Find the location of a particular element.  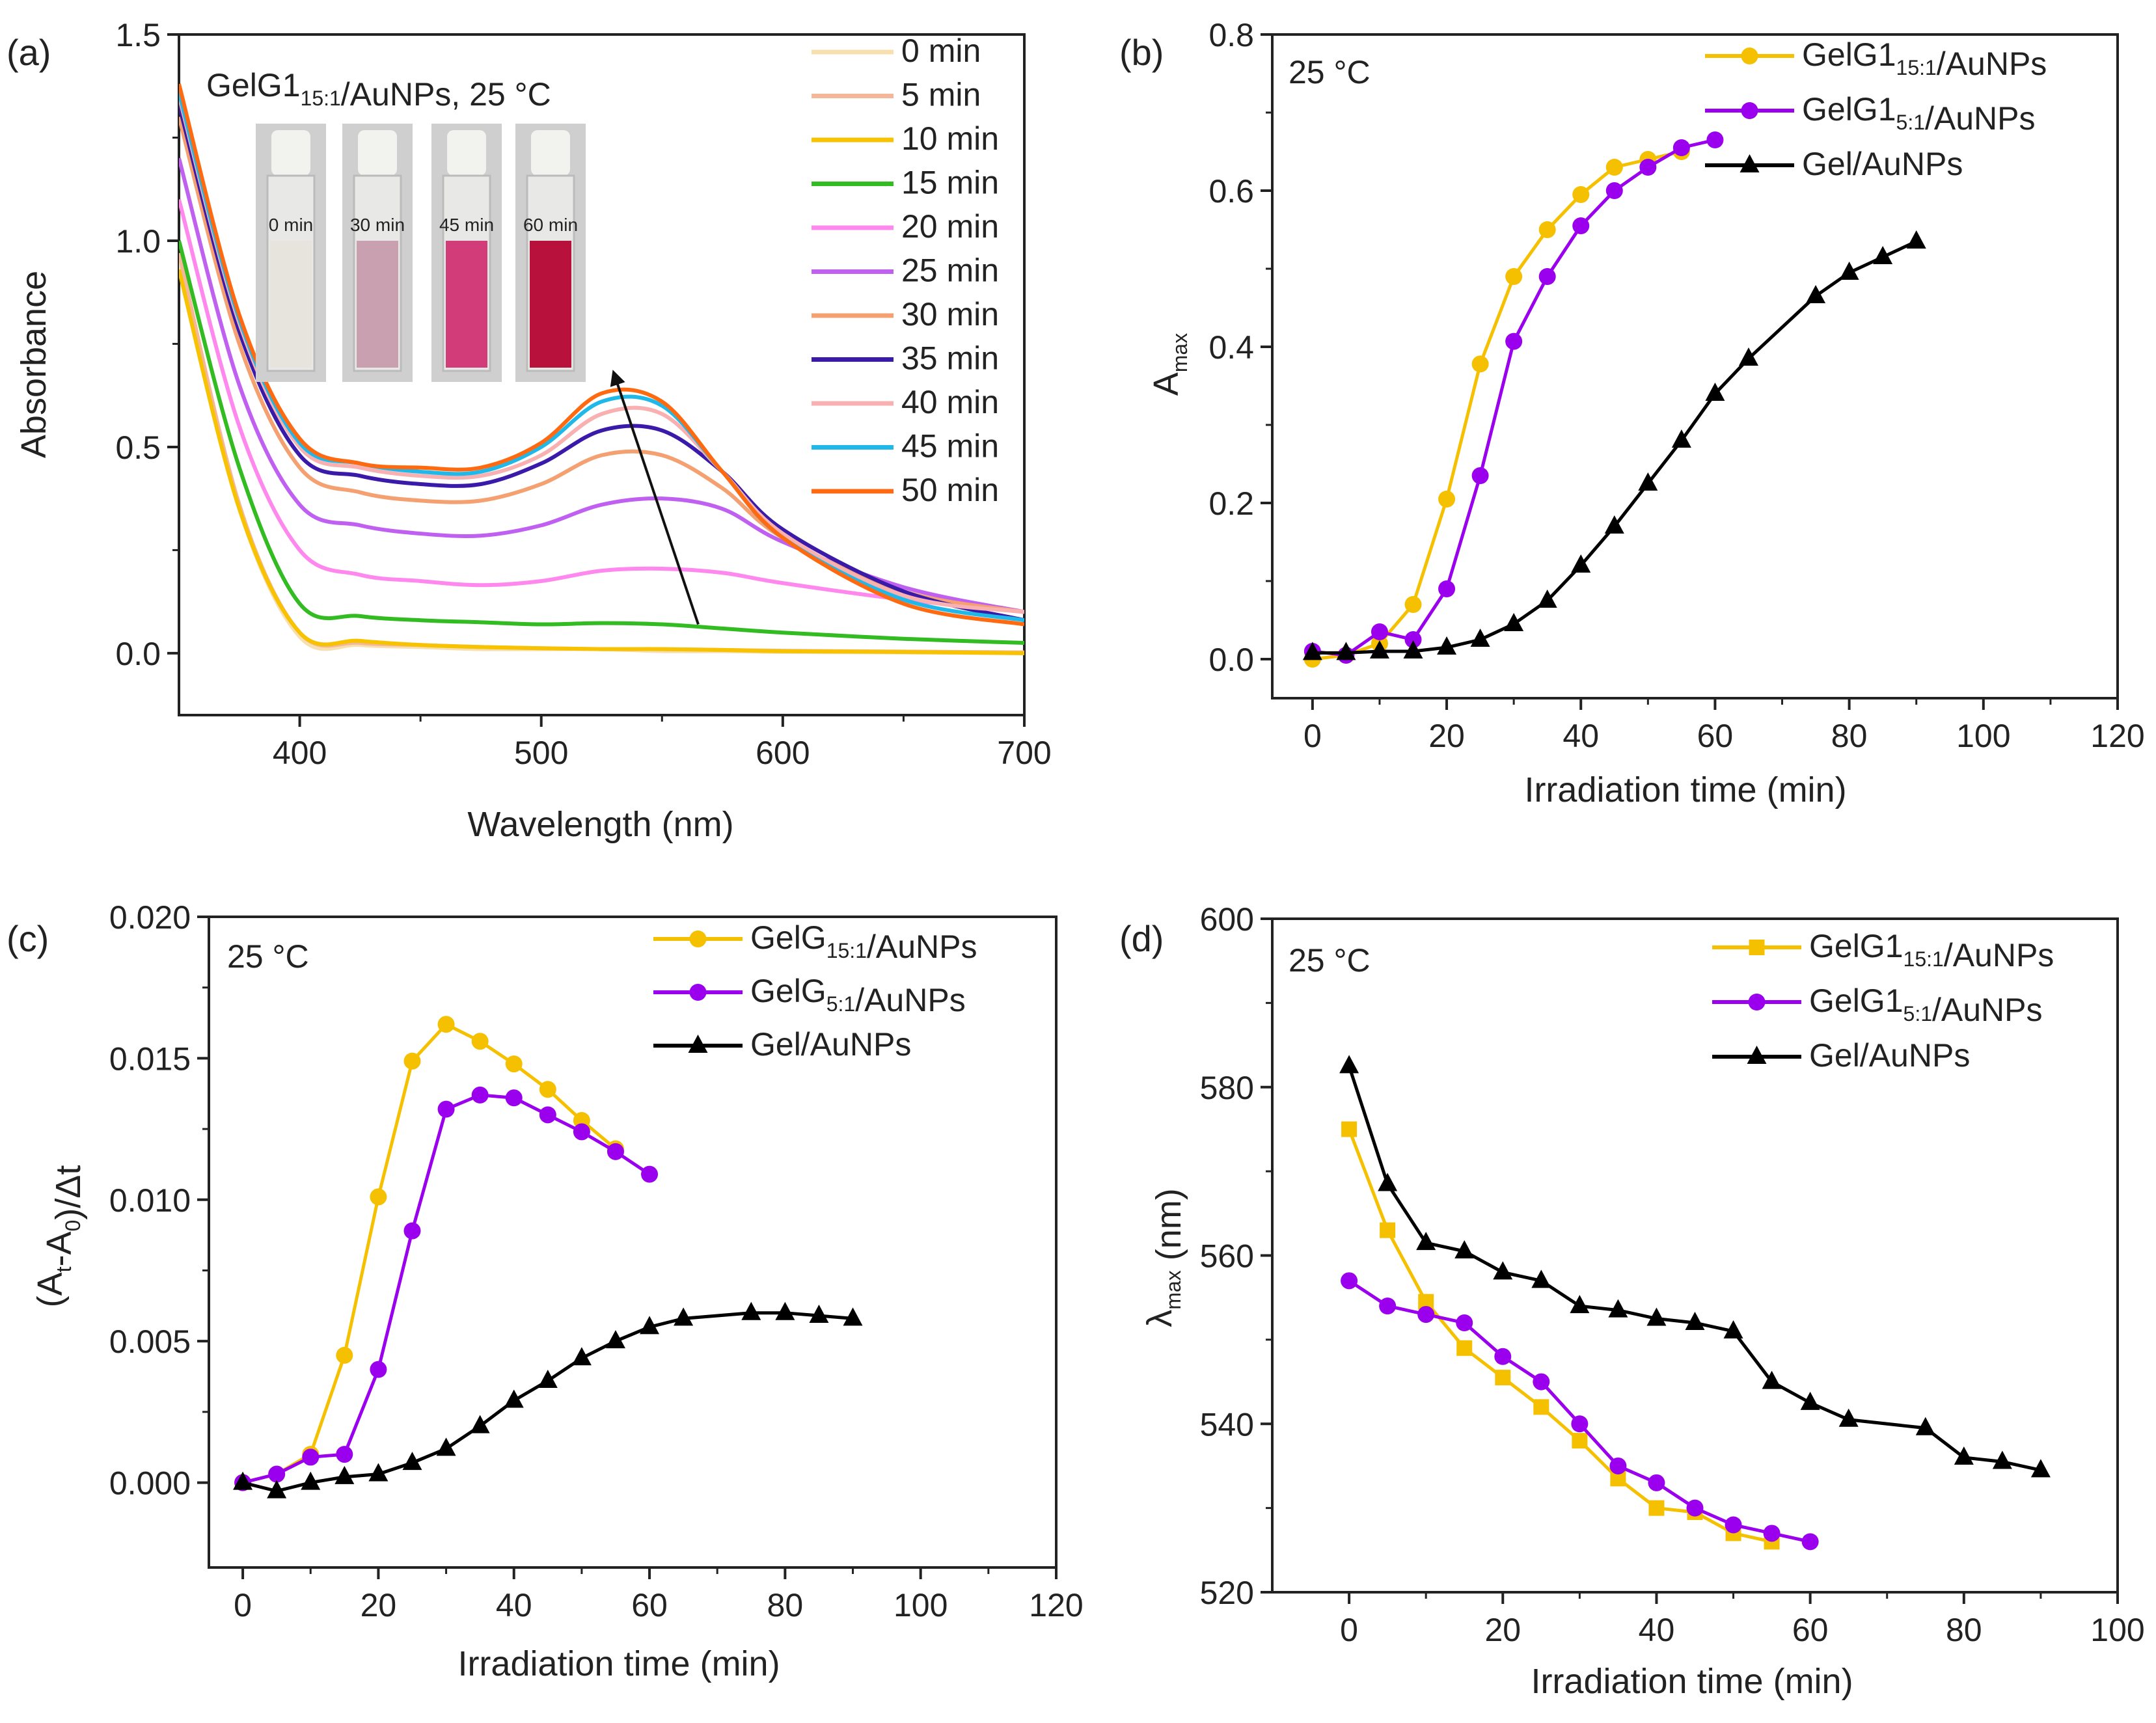

x-tick-label: 120 is located at coordinates (2117, 736).